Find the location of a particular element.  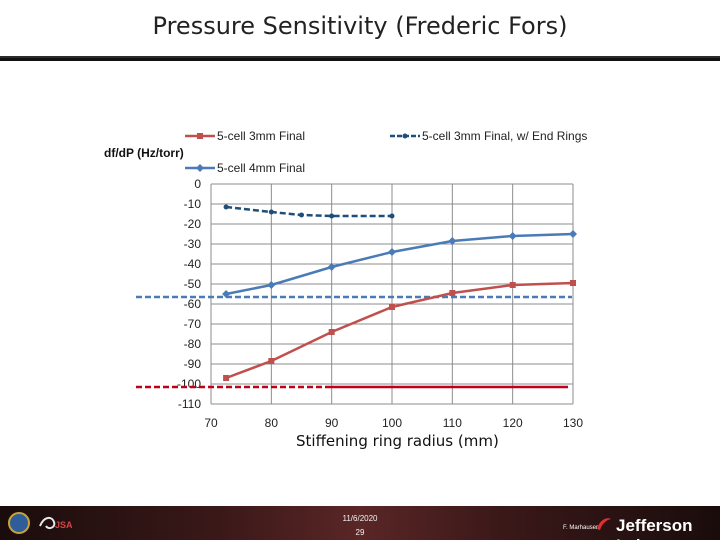

jefferson-lab-swoosh-icon is located at coordinates (604, 524).